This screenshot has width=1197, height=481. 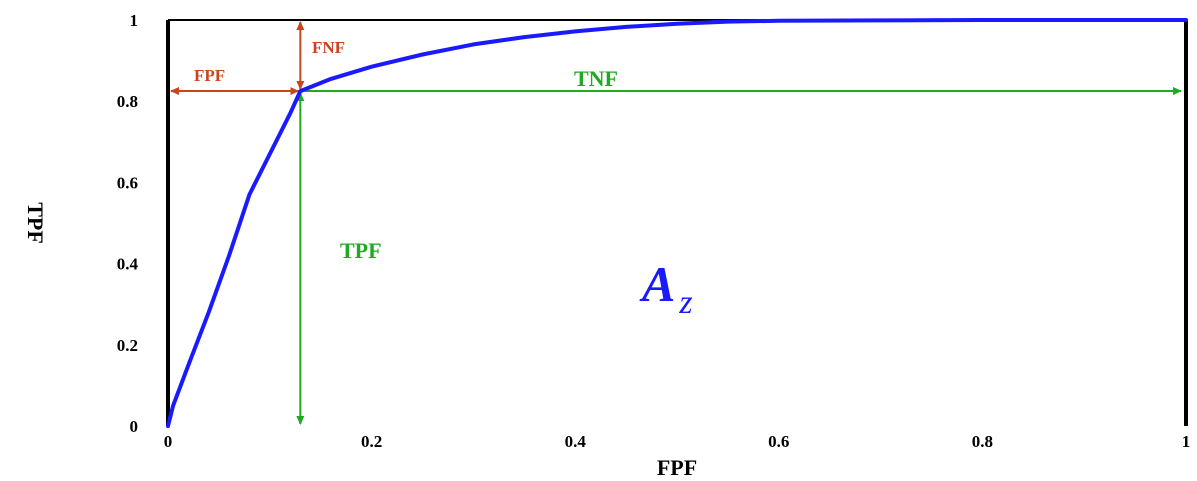 I want to click on x-tick-label: 0.2, so click(x=371, y=441).